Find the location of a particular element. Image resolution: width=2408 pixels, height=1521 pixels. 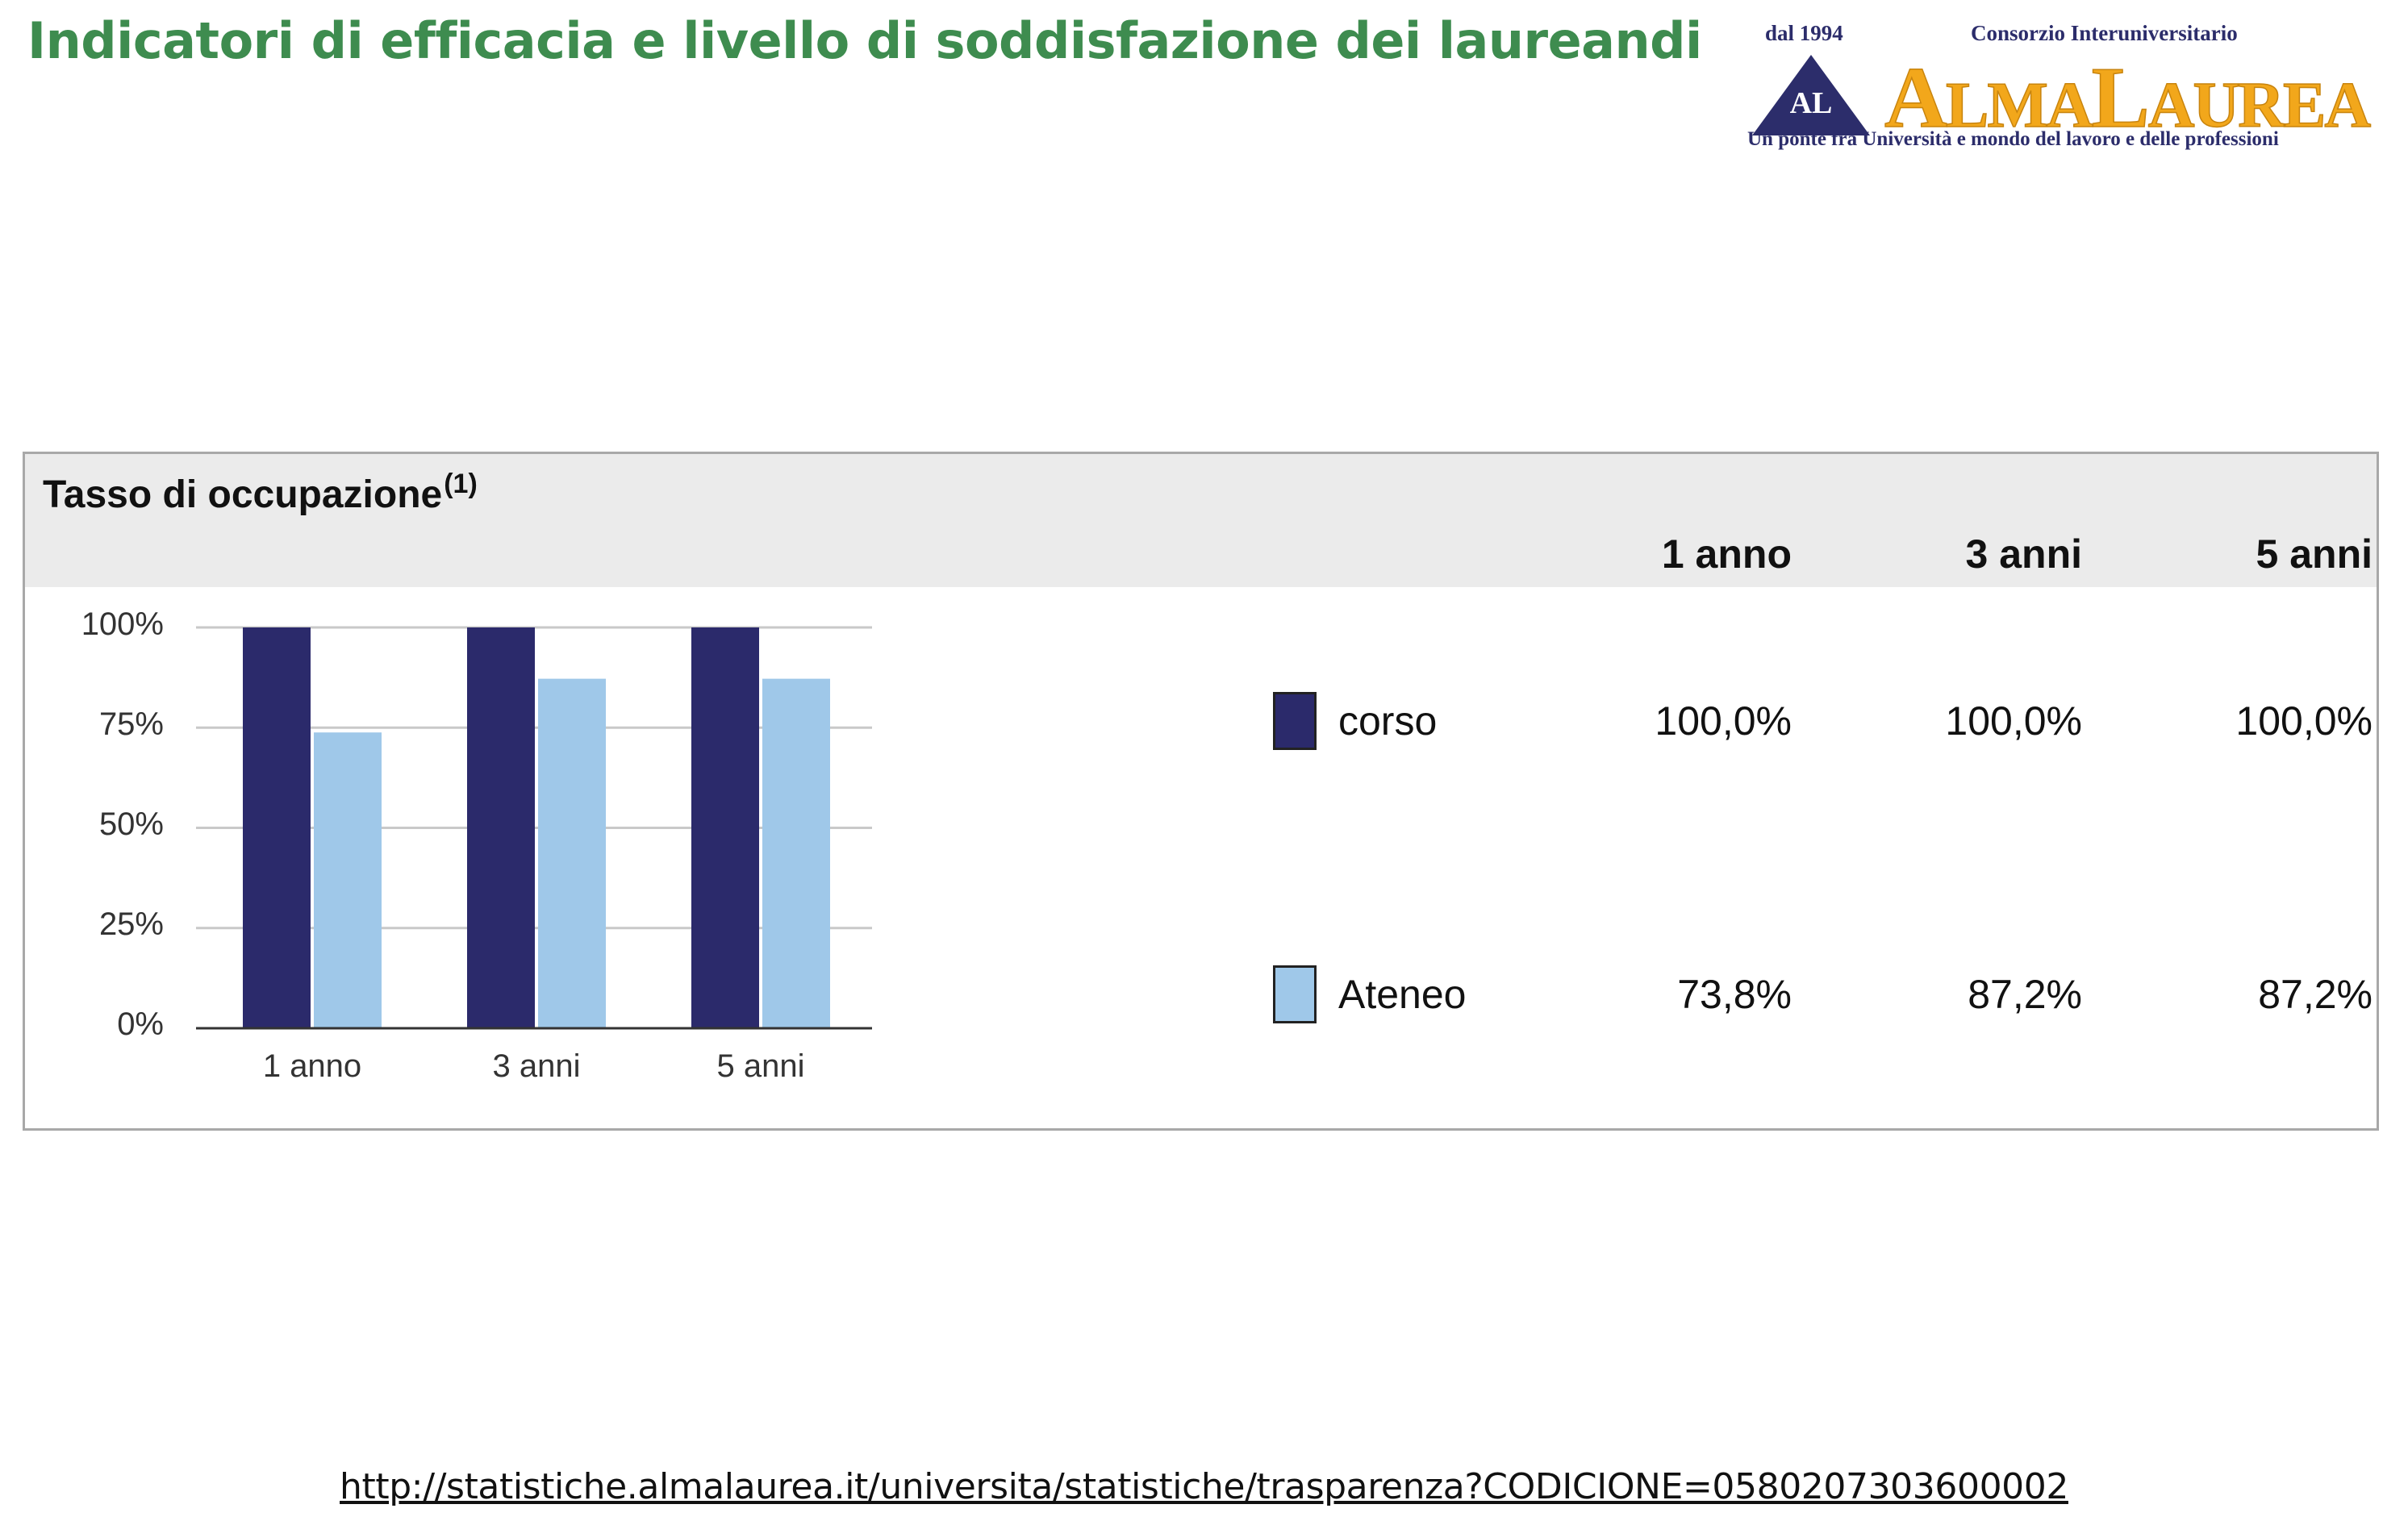

y-tick-label: 0% is located at coordinates (140, 1024).